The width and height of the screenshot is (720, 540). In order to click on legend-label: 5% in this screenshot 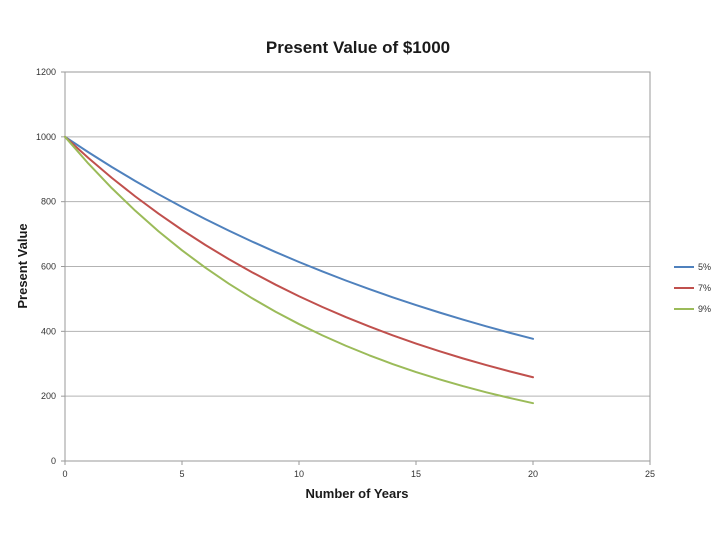, I will do `click(704, 267)`.